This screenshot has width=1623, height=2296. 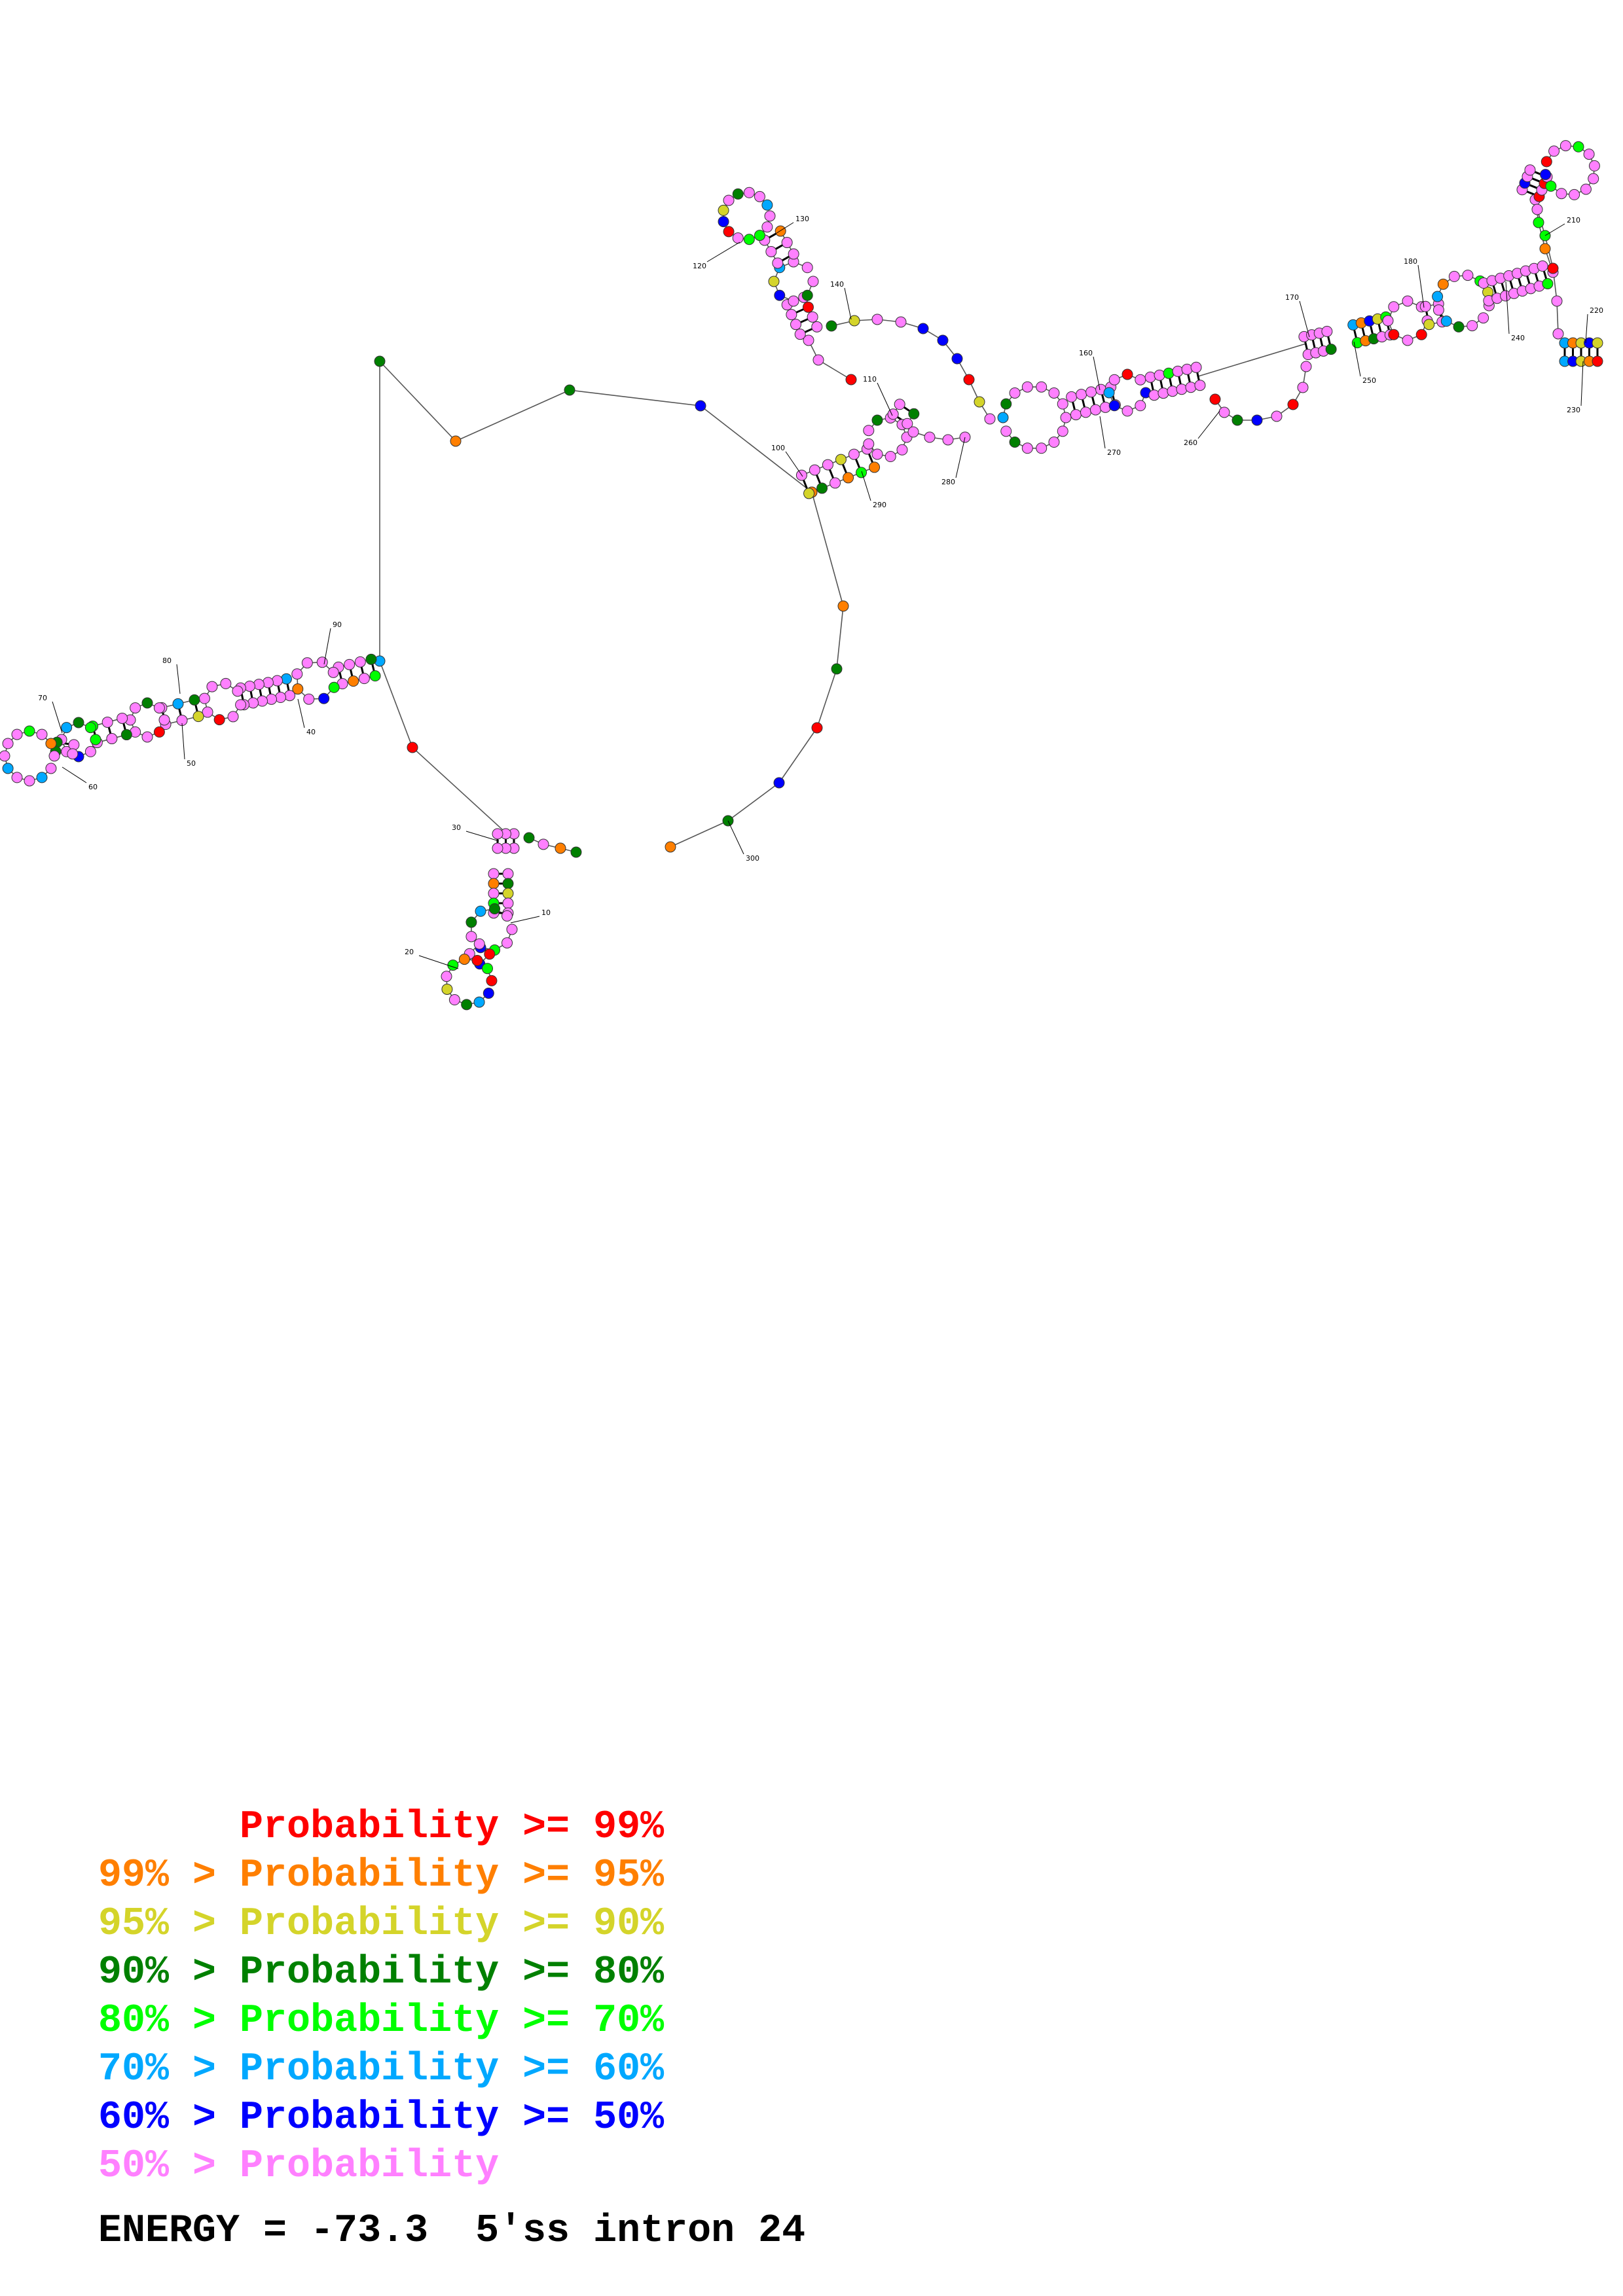 What do you see at coordinates (381, 2118) in the screenshot?
I see `legend-row-50: 60% > Probability >= 50%` at bounding box center [381, 2118].